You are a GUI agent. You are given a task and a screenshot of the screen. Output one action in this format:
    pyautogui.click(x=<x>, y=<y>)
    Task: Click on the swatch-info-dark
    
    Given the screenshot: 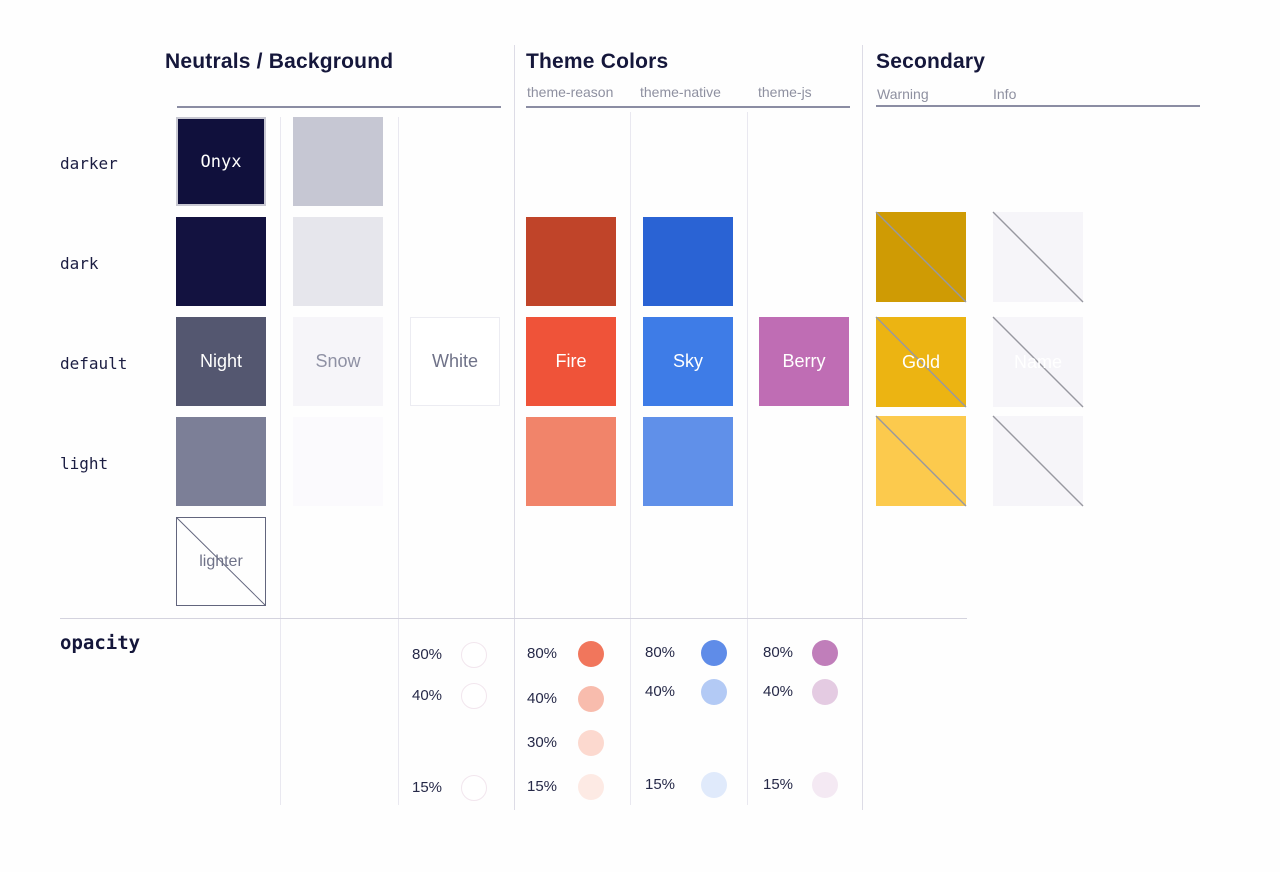 What is the action you would take?
    pyautogui.click(x=1038, y=257)
    